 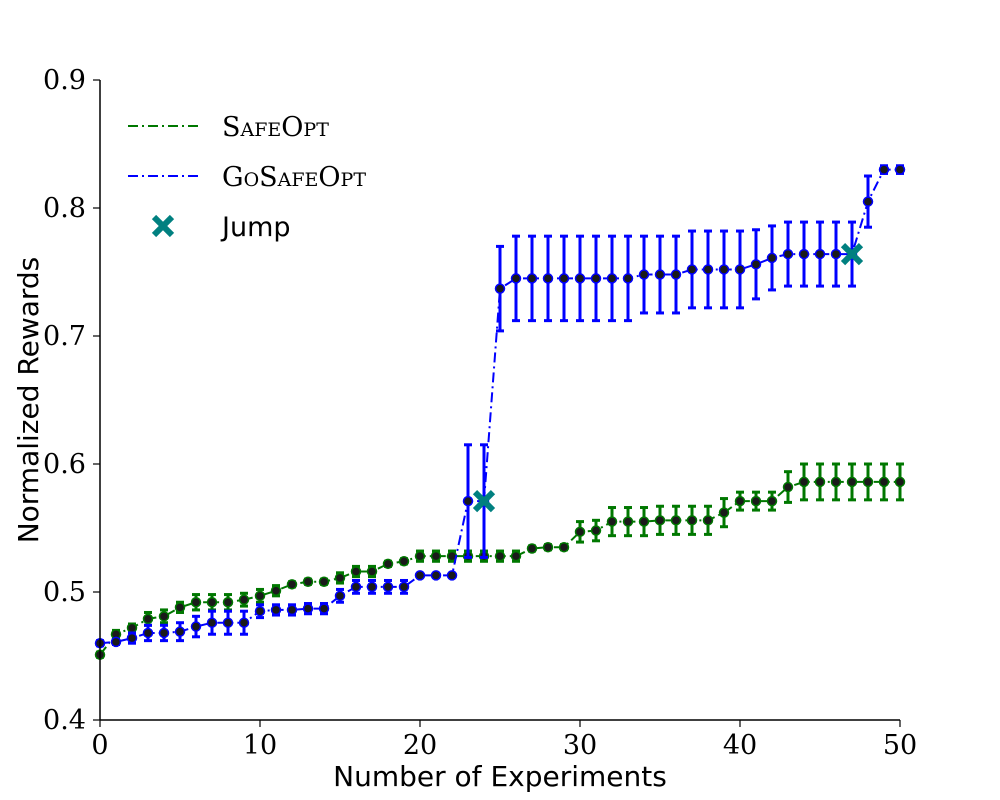 I want to click on legend: SafeOpt GoSafeOpt Jump, so click(x=247, y=177).